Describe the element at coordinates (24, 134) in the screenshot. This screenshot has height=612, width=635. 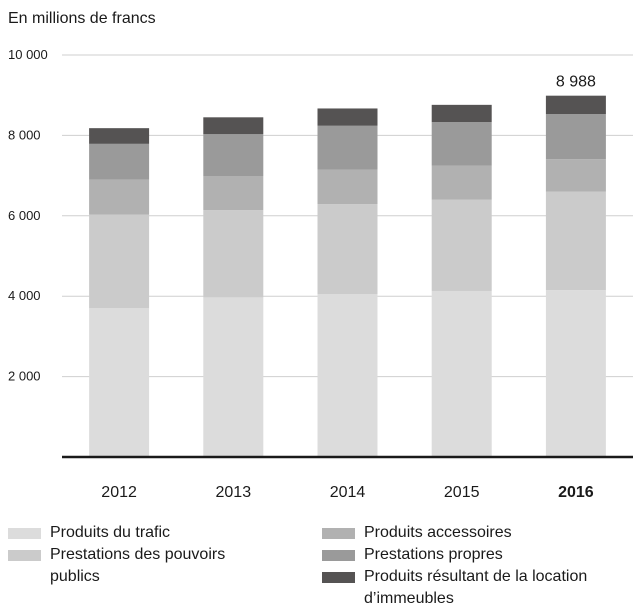
I see `y-tick-label: 8 000` at that location.